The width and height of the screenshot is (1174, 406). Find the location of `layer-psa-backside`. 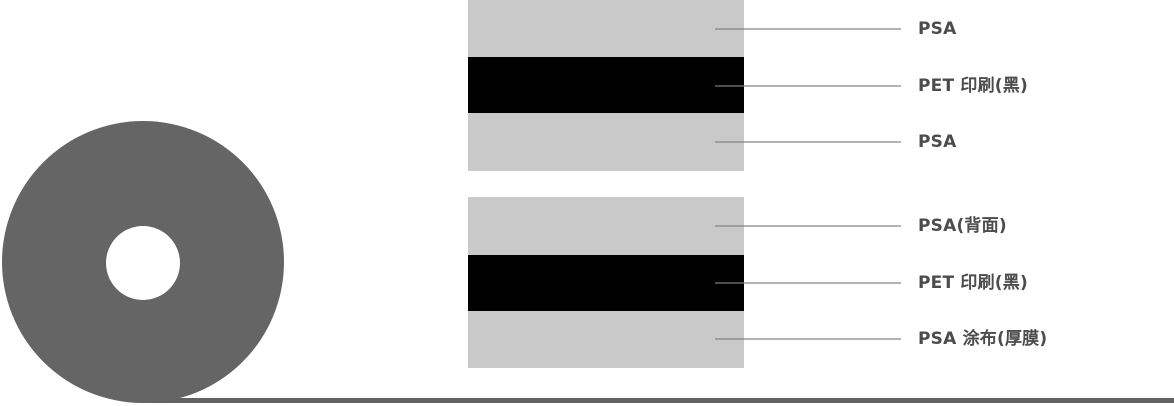

layer-psa-backside is located at coordinates (606, 226).